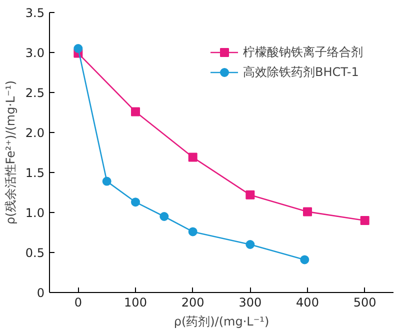 Image resolution: width=405 pixels, height=331 pixels. I want to click on x-tick-label: 200, so click(192, 303).